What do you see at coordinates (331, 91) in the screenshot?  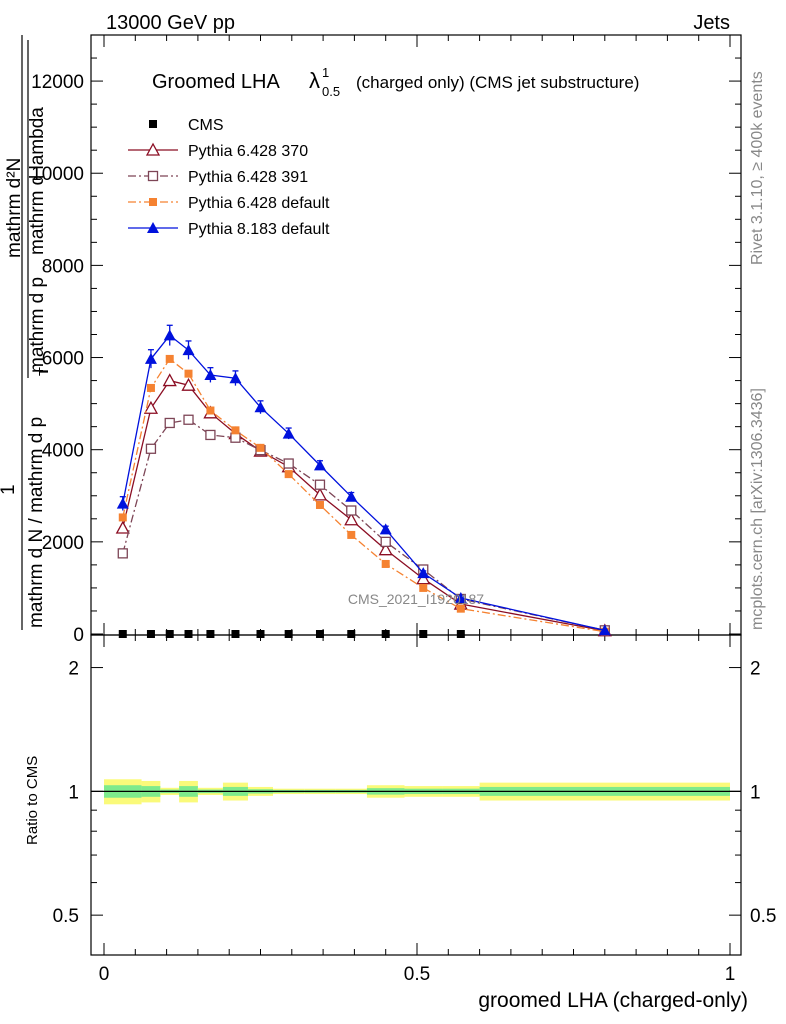 I see `title-subscript: 0.5` at bounding box center [331, 91].